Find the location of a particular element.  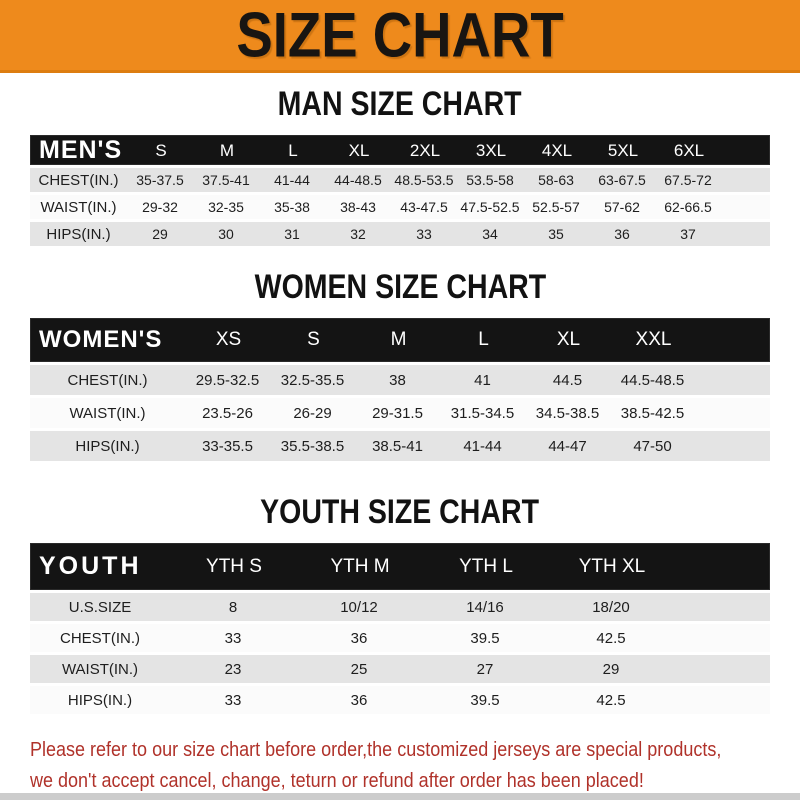

cell-value: 44.5-48.5 is located at coordinates (652, 380).